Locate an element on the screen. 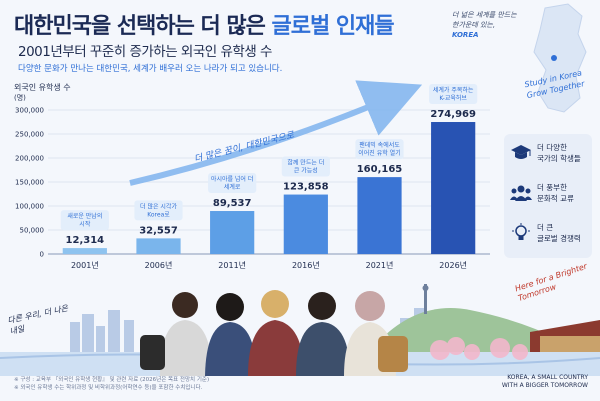 This screenshot has height=401, width=600. bar-value-label: 274,969 is located at coordinates (453, 114).